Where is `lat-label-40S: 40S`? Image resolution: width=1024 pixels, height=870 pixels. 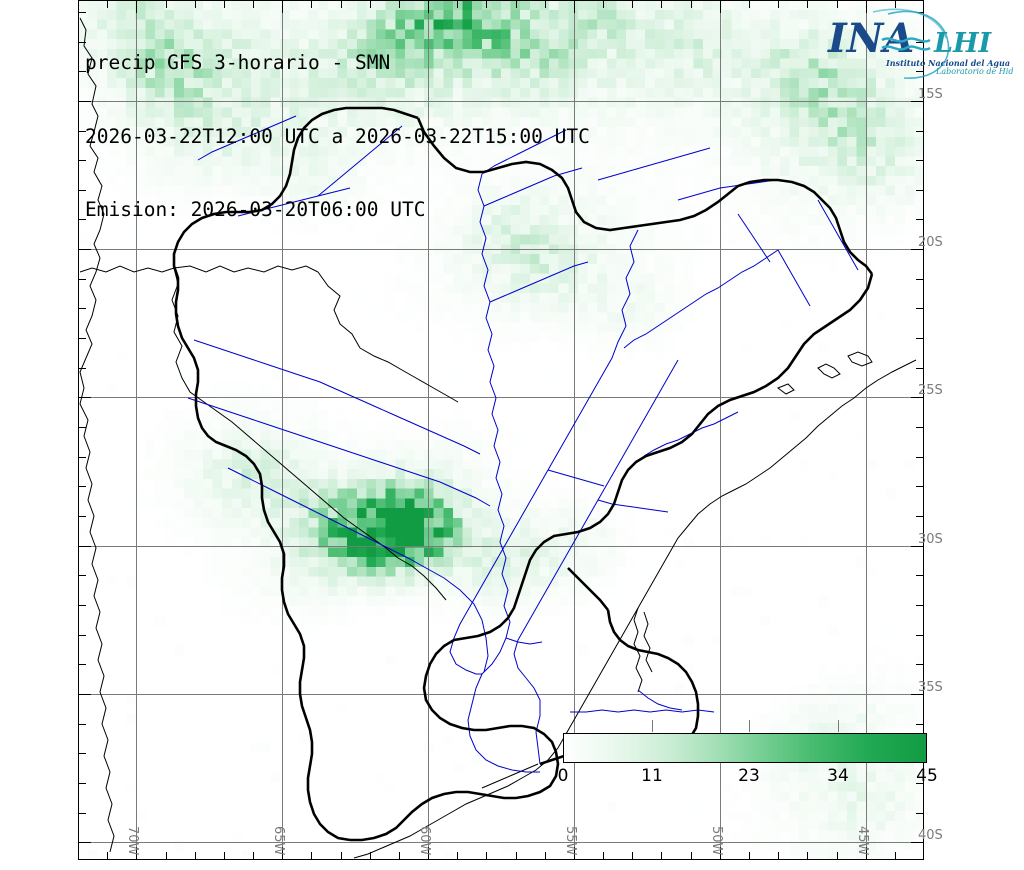
lat-label-40S: 40S is located at coordinates (930, 836).